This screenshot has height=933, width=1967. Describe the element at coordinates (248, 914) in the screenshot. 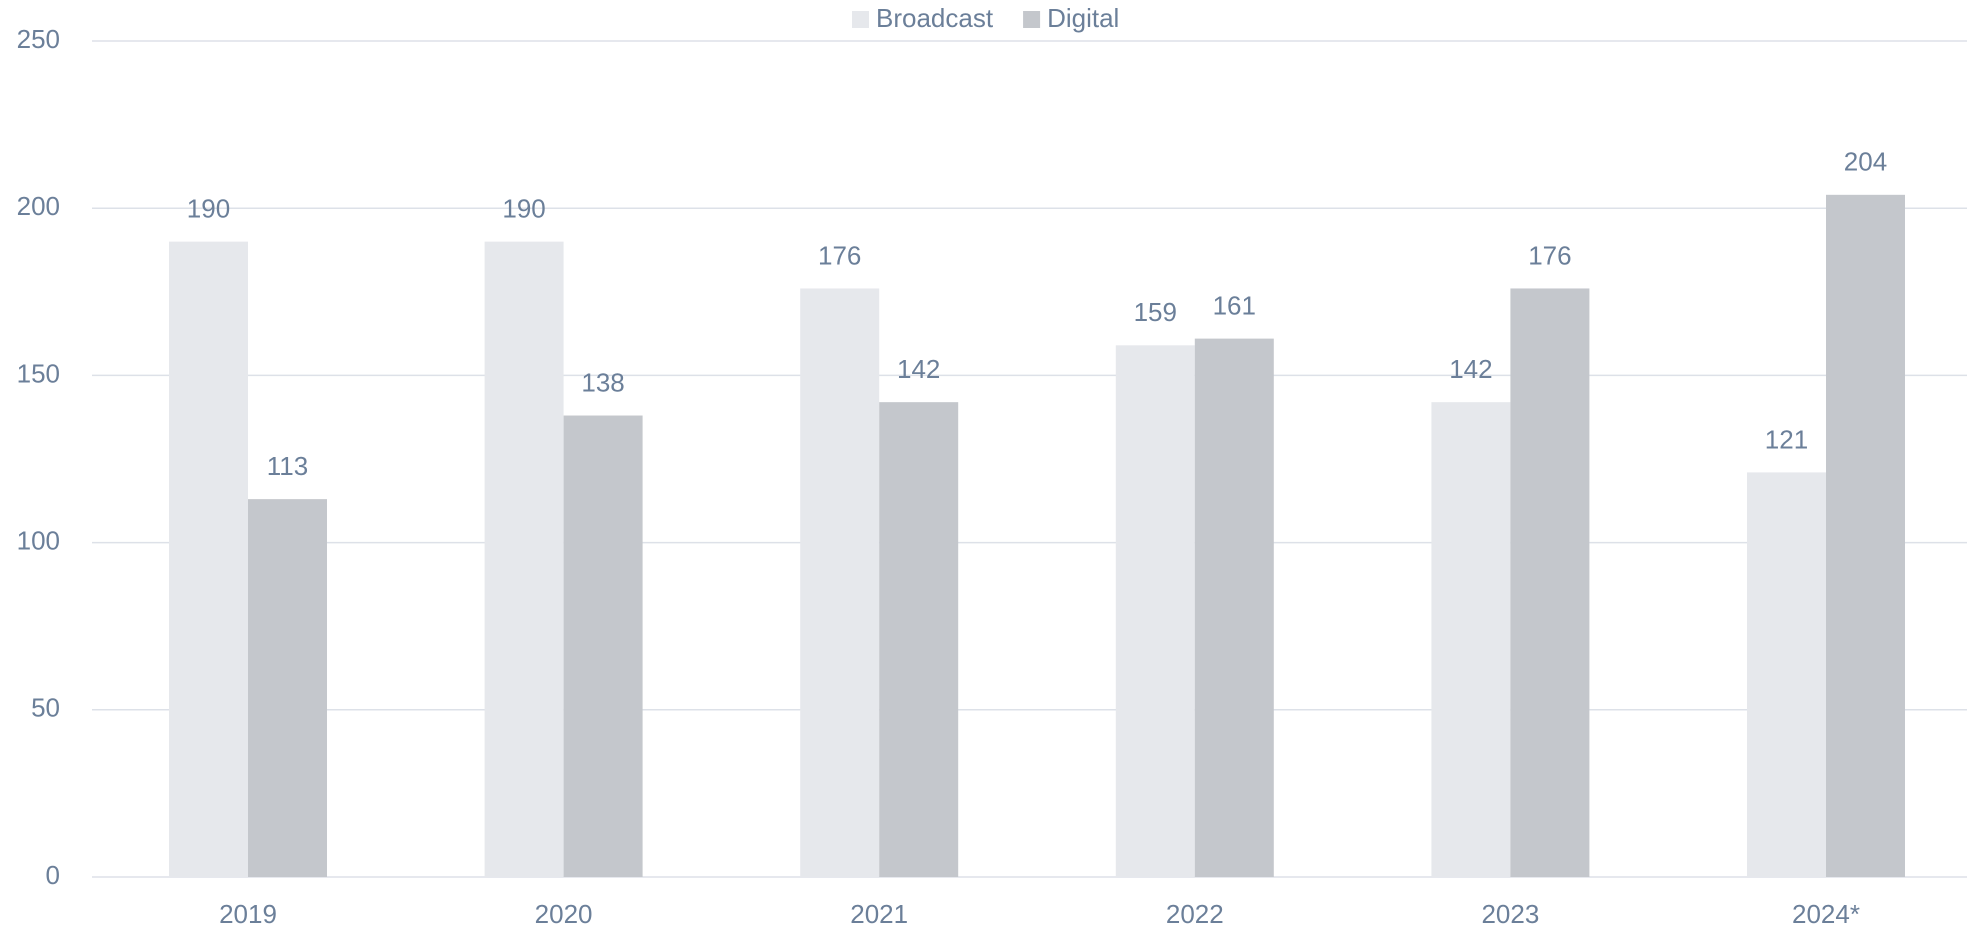

I see `x-tick-label: 2019` at that location.